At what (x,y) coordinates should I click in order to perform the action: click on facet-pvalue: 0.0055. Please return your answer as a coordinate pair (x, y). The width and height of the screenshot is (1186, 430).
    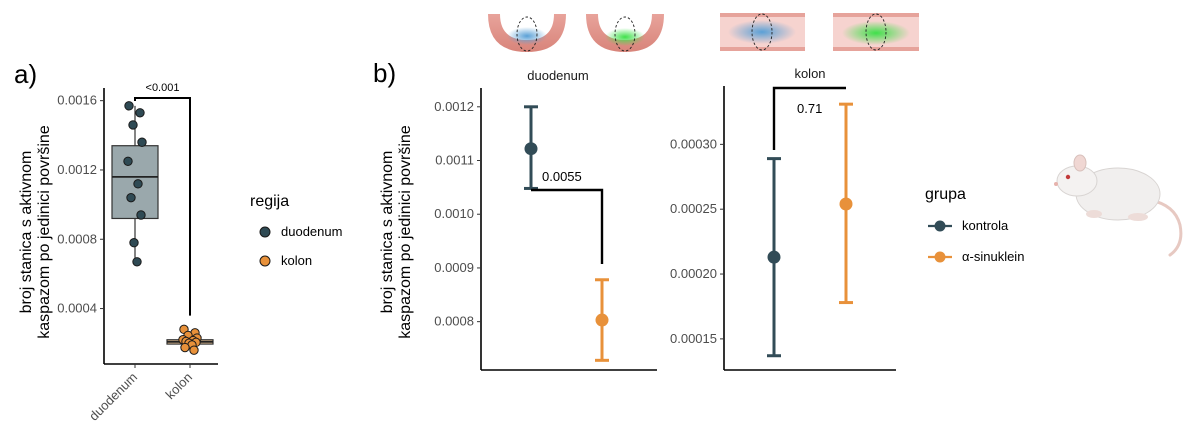
    Looking at the image, I should click on (562, 176).